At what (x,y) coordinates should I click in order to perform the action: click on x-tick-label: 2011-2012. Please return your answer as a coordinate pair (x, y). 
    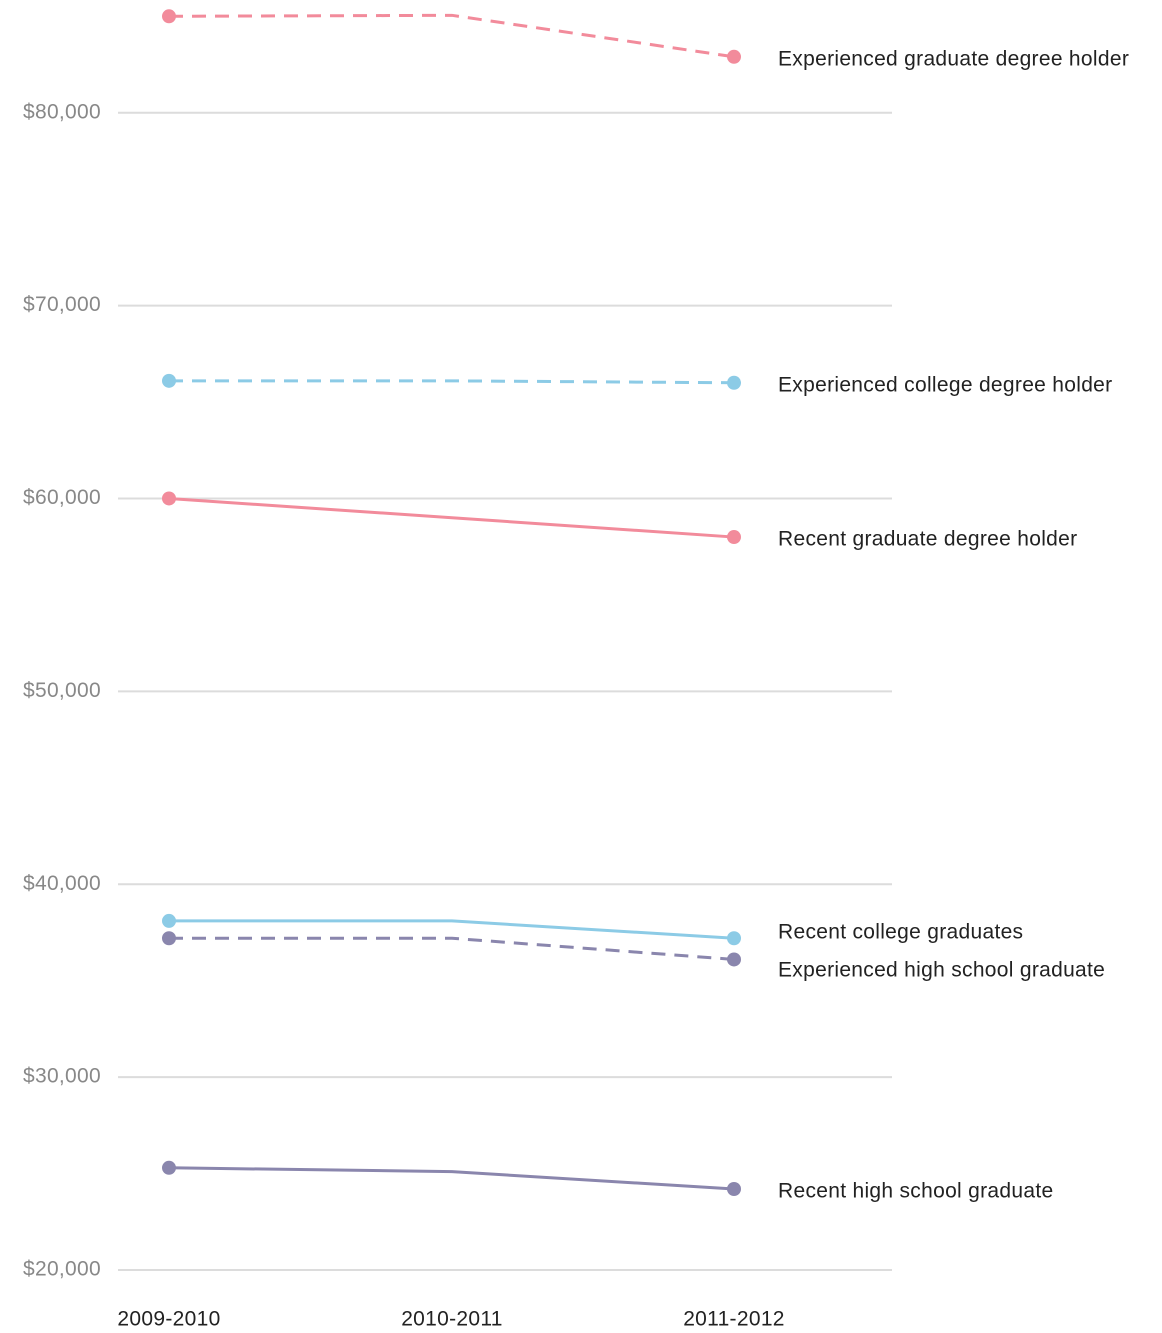
    Looking at the image, I should click on (734, 1319).